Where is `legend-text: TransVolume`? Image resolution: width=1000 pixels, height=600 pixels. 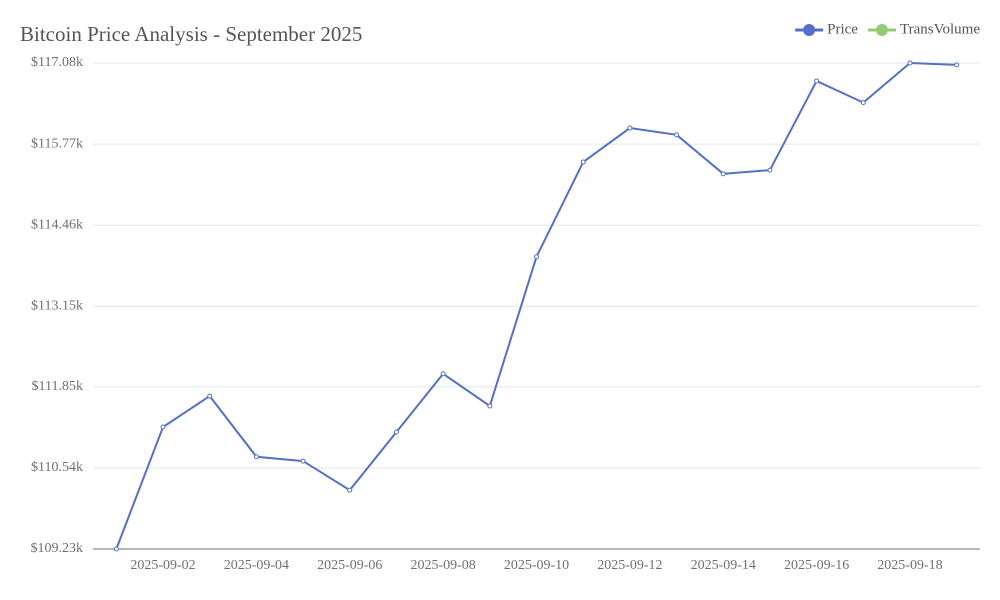 legend-text: TransVolume is located at coordinates (940, 29).